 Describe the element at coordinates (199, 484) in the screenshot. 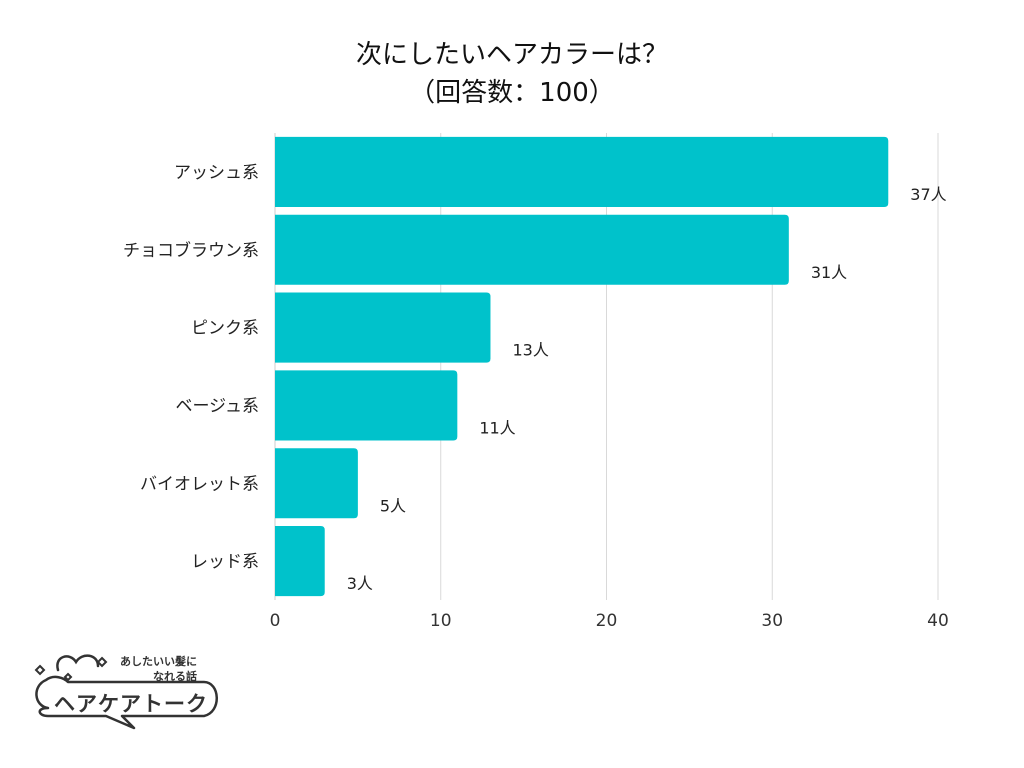

I see `category-label: バイオレット系` at that location.